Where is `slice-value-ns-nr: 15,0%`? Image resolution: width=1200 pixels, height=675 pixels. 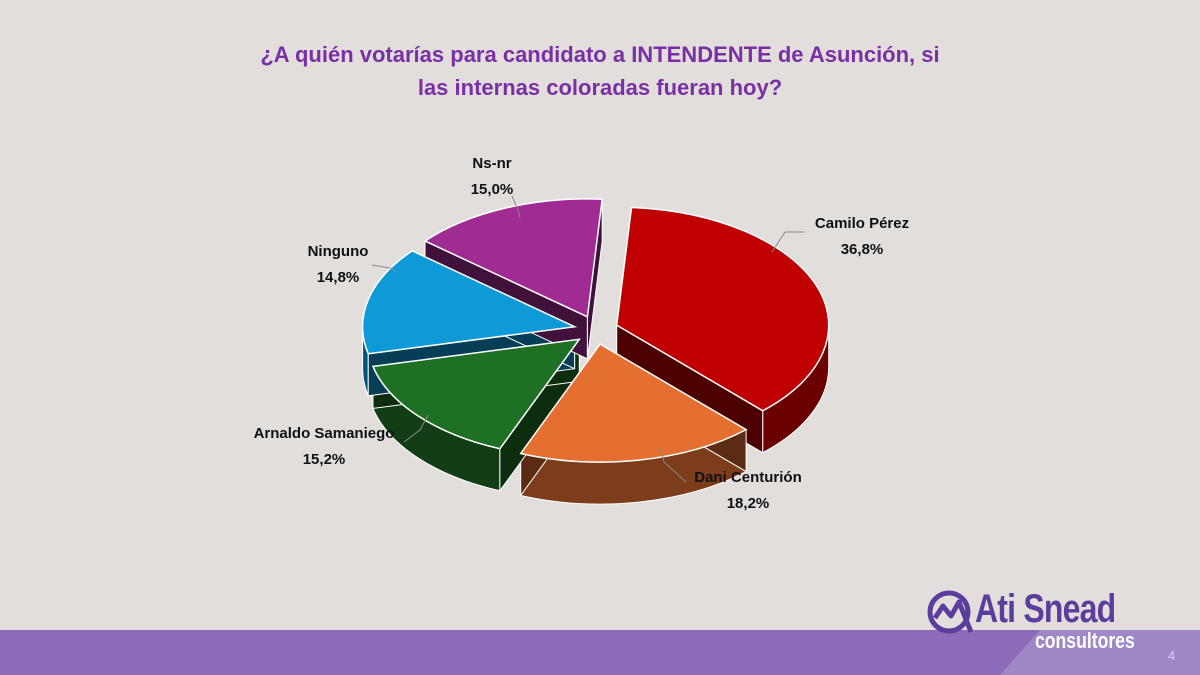
slice-value-ns-nr: 15,0% is located at coordinates (492, 189).